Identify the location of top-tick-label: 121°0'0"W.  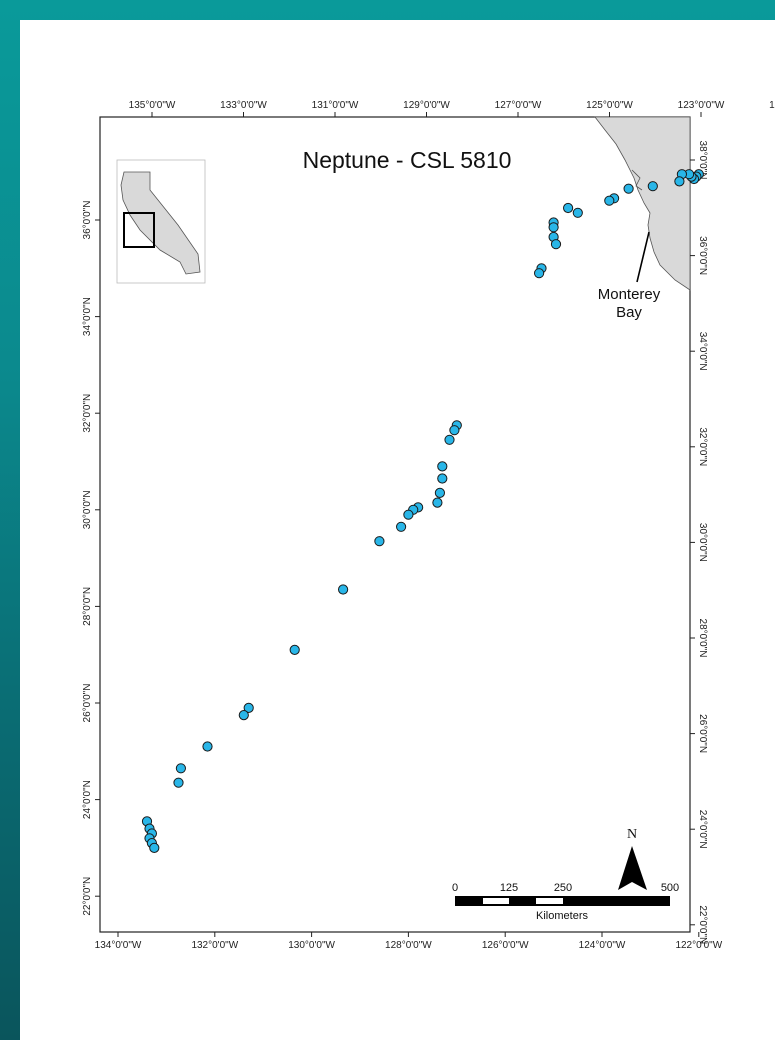
(772, 105).